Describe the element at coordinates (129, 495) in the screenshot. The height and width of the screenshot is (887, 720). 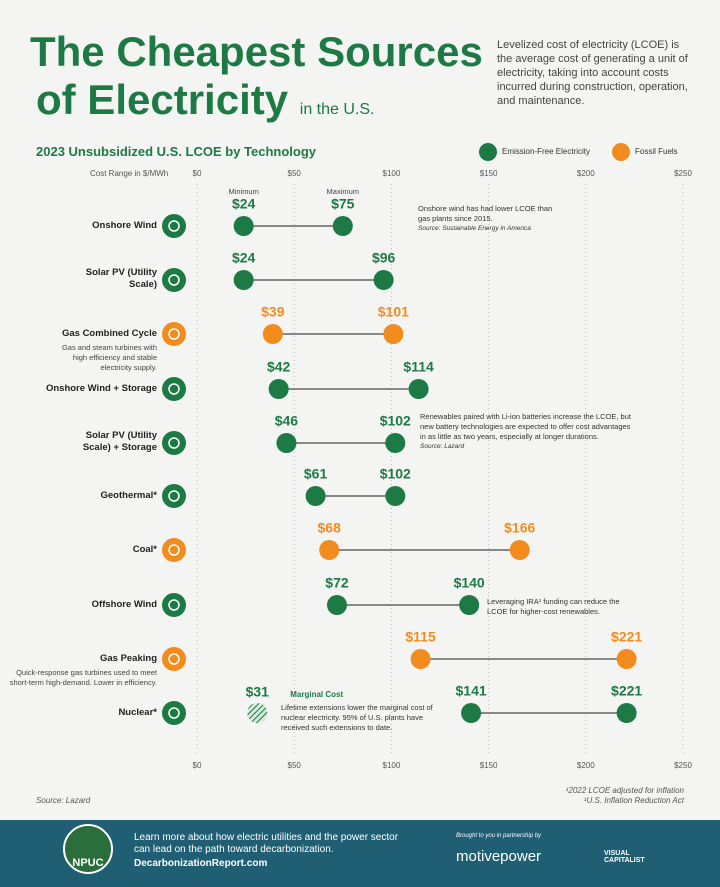
I see `category-label: Geothermal*` at that location.